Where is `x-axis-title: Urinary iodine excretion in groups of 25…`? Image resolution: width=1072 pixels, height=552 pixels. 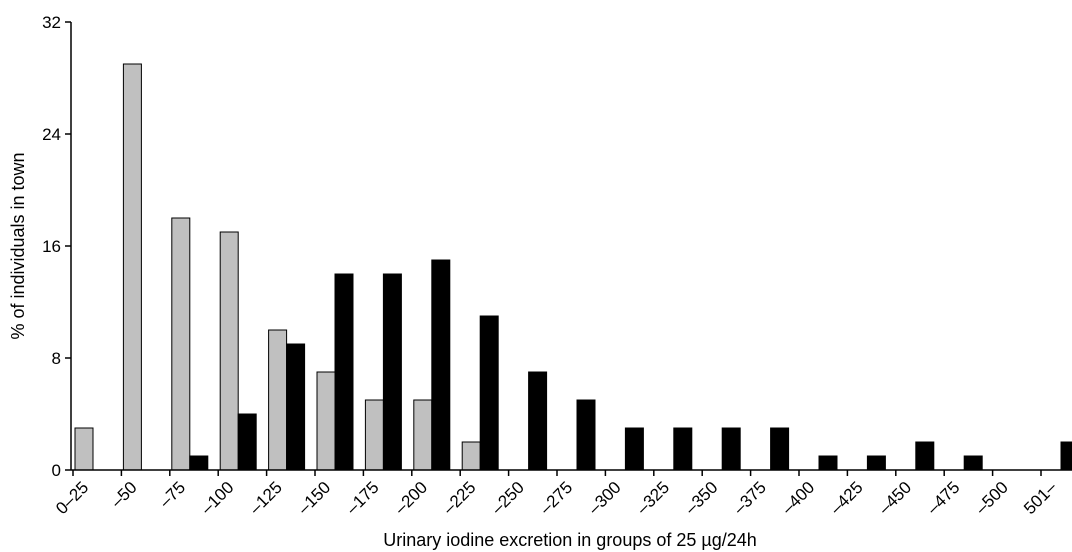
x-axis-title: Urinary iodine excretion in groups of 25… is located at coordinates (570, 540).